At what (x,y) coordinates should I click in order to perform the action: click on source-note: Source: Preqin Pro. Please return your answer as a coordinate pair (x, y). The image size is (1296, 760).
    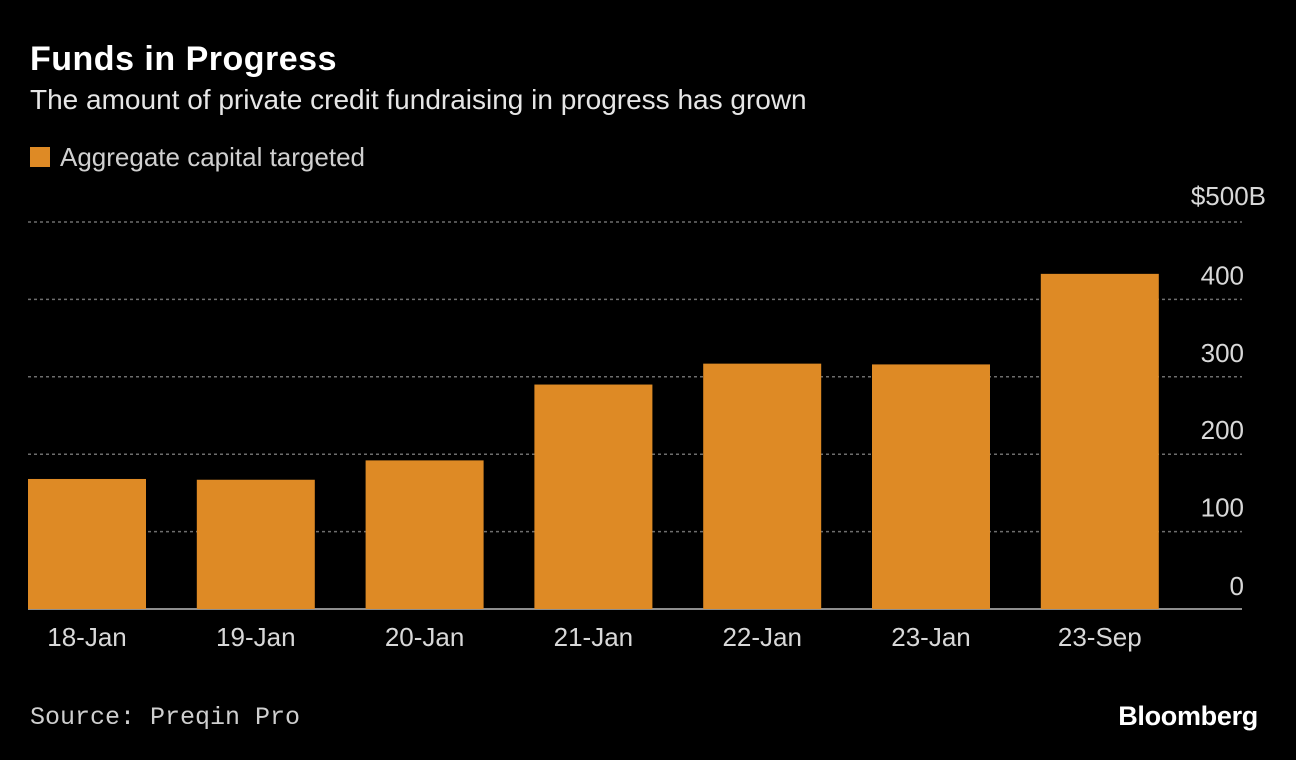
    Looking at the image, I should click on (165, 717).